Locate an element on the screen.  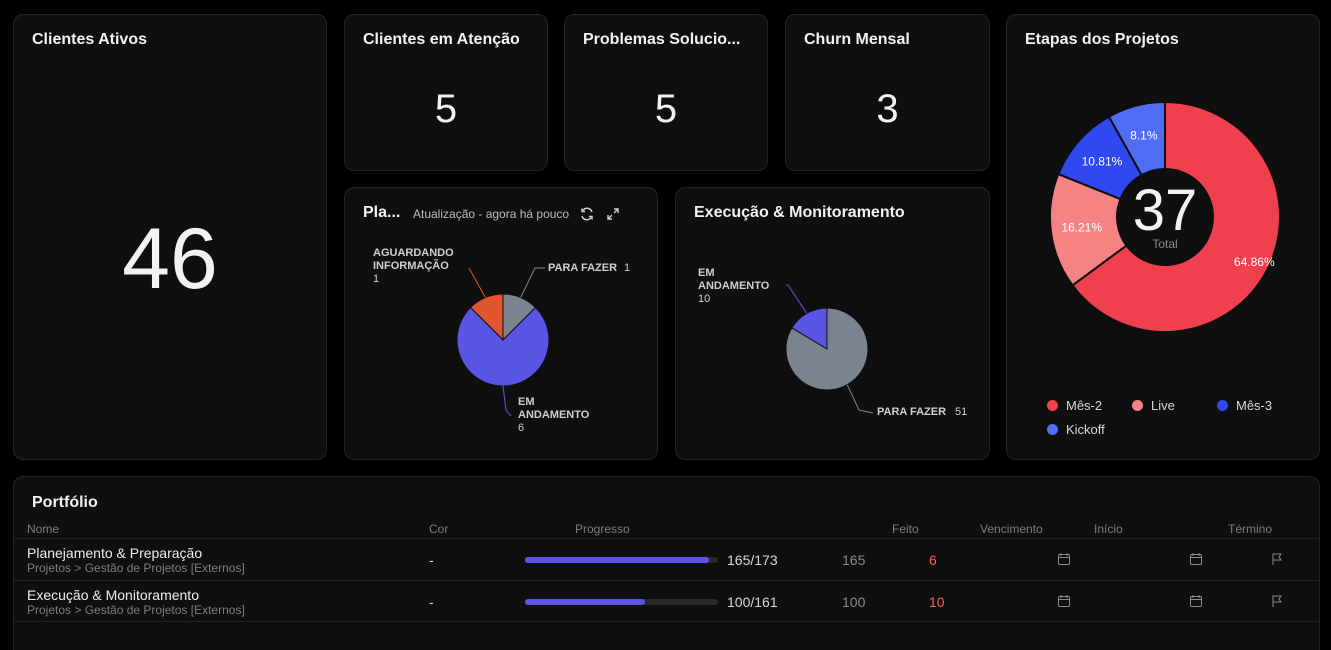
card-problemas: Problemas Solucio... 5 is located at coordinates (666, 92).